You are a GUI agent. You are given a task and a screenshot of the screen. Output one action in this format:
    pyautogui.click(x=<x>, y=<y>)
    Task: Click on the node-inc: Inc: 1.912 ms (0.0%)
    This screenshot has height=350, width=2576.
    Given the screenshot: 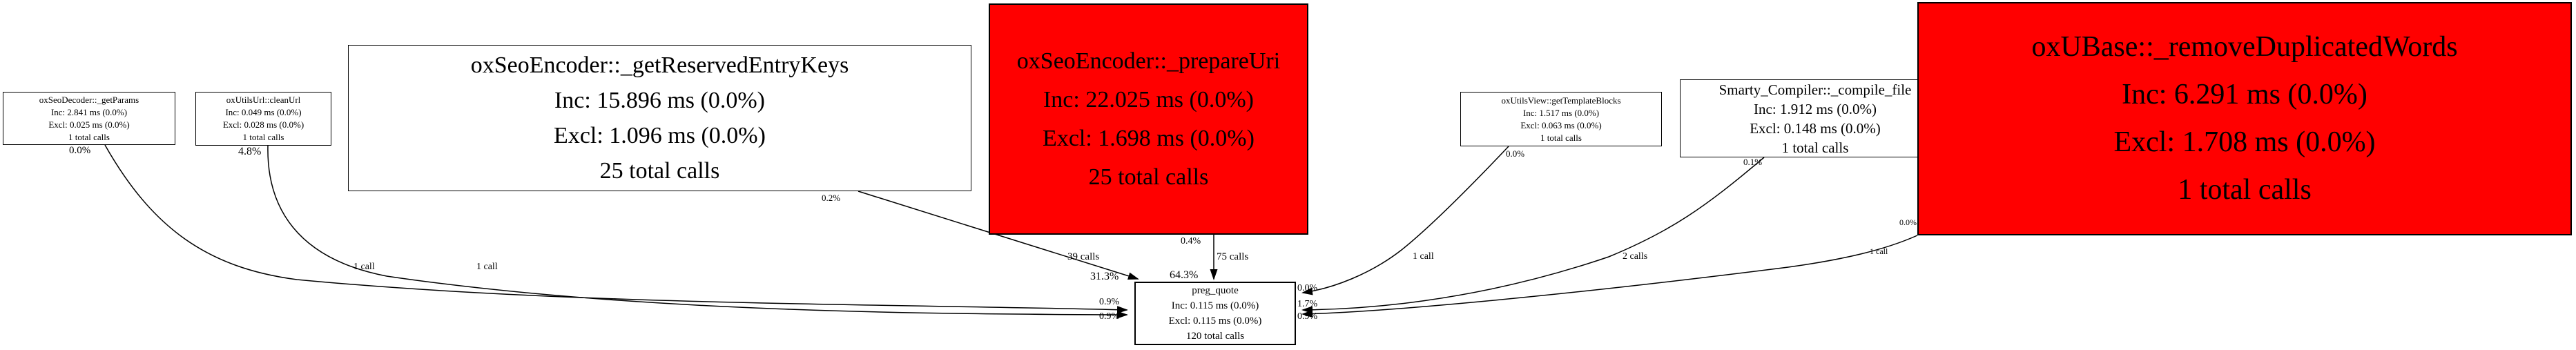 What is the action you would take?
    pyautogui.click(x=1816, y=108)
    